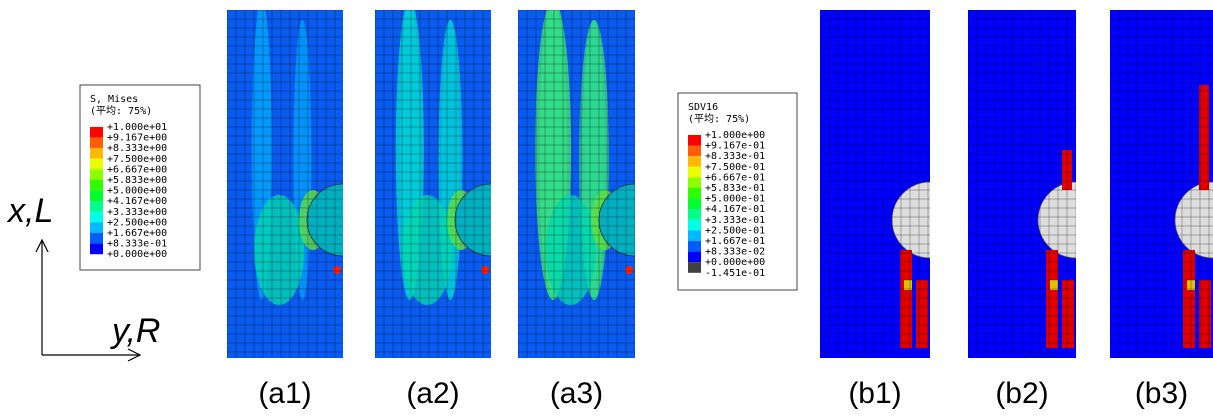  What do you see at coordinates (137, 159) in the screenshot?
I see `legend-label: +7.500e+00` at bounding box center [137, 159].